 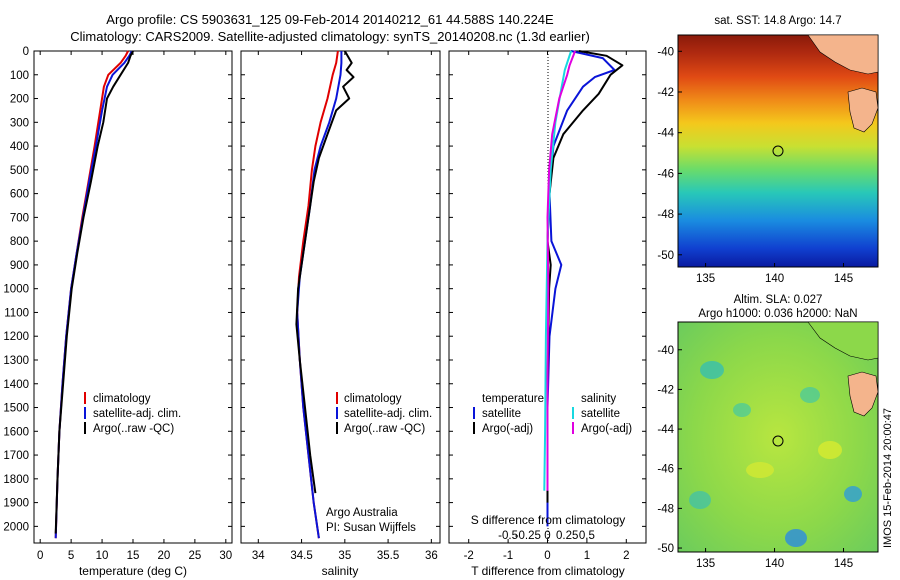 I want to click on legend-s-satellite-label: satellite, so click(x=600, y=414).